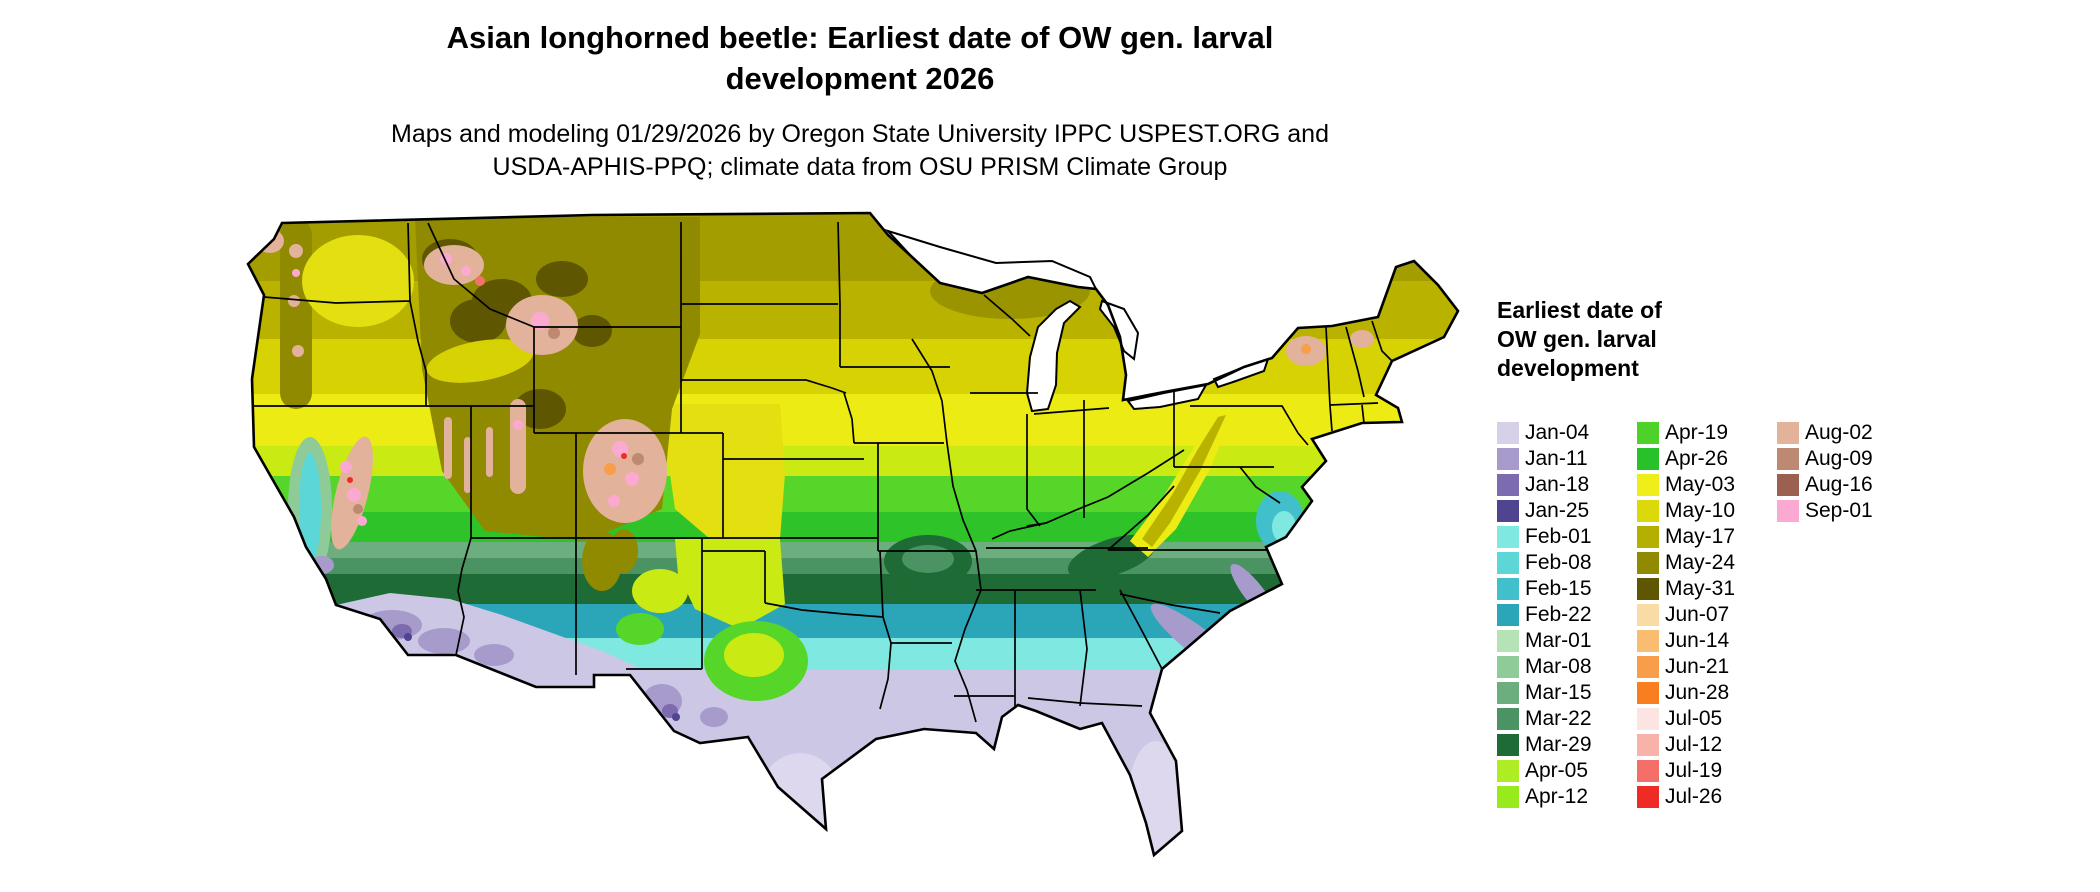 This screenshot has width=2100, height=892. I want to click on legend-item: Sep-01, so click(1843, 511).